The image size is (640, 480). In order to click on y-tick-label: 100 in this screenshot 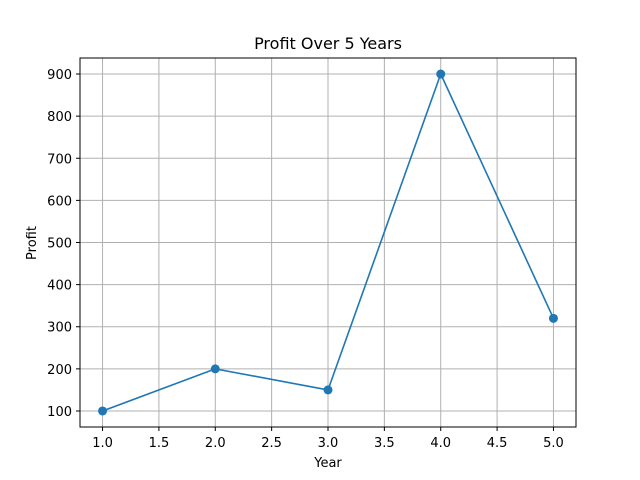, I will do `click(59, 412)`.